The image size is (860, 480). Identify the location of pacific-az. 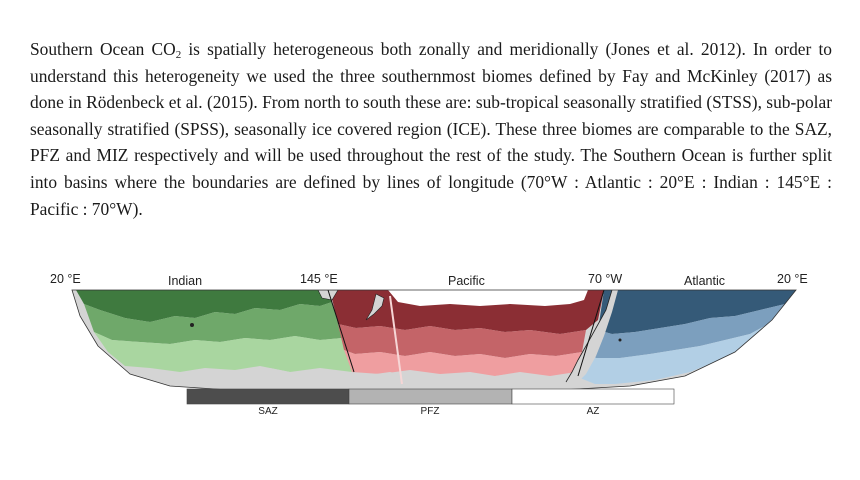
(463, 363).